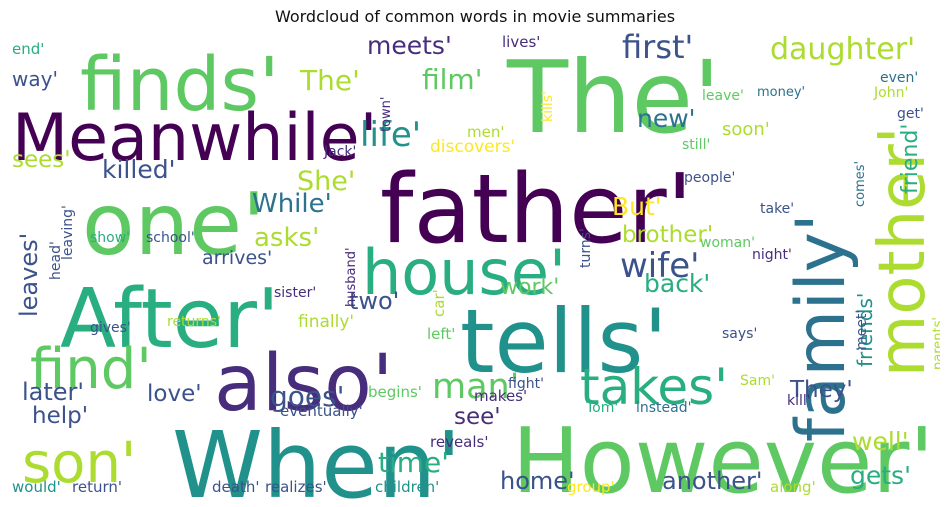  I want to click on cloud-word: take', so click(777, 209).